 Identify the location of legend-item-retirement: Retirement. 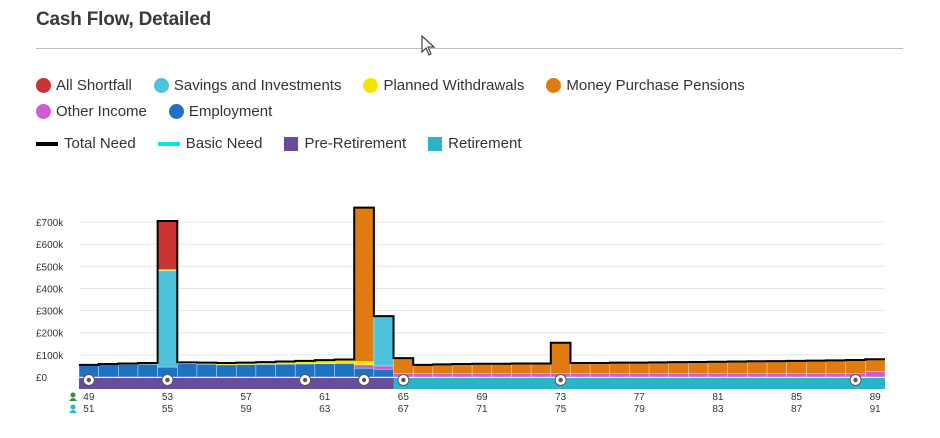
(475, 143).